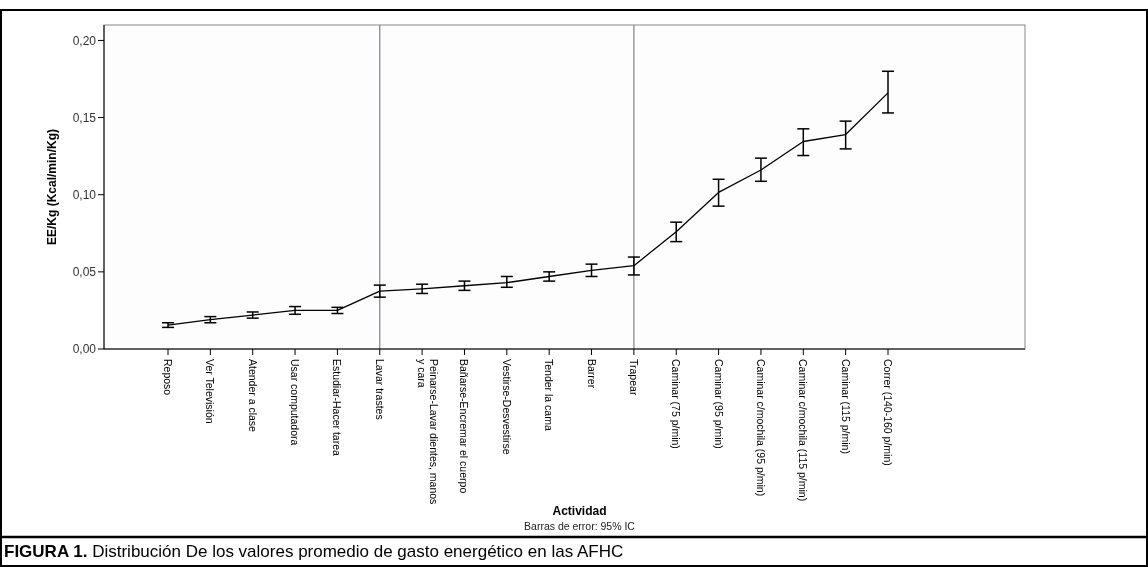 This screenshot has height=567, width=1148. I want to click on x-tick-label: Atender a clase, so click(252, 396).